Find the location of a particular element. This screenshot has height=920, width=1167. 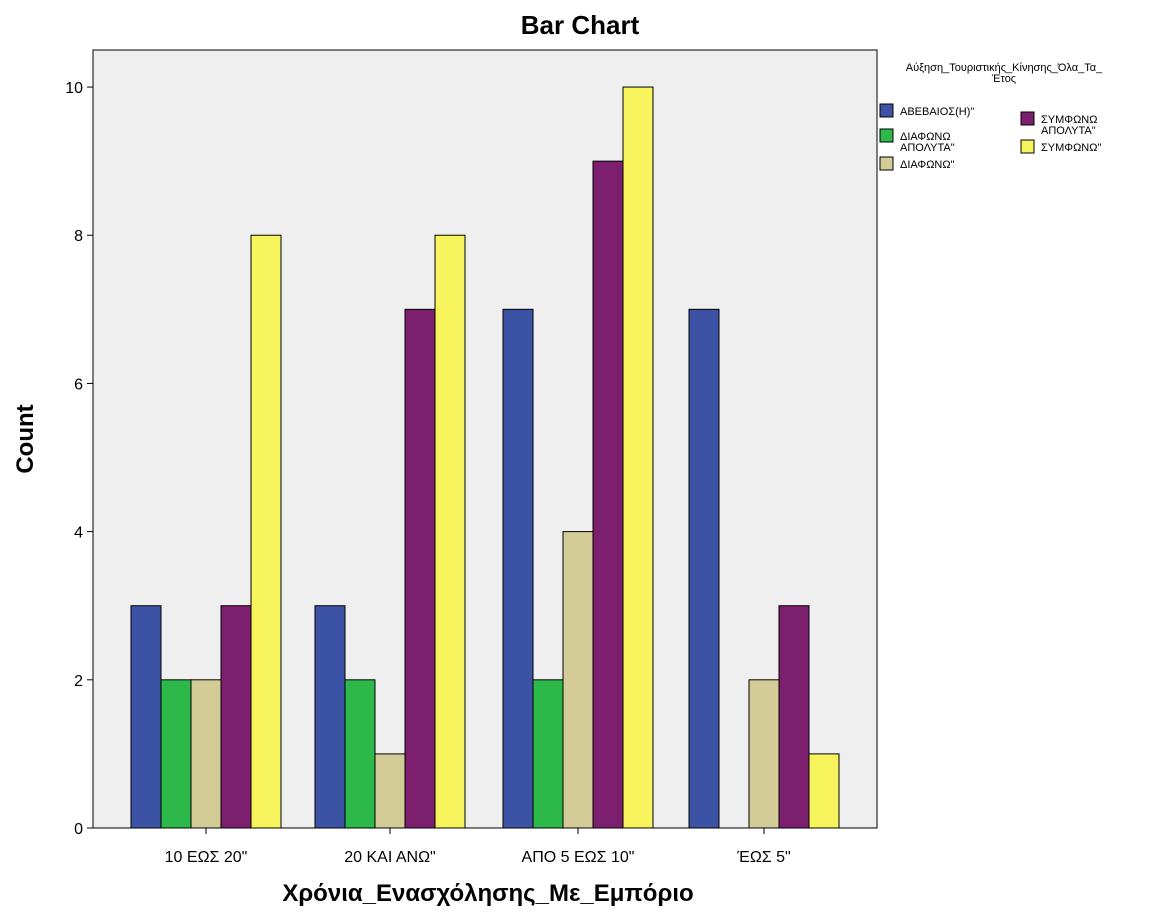

y-tick-label: 0 is located at coordinates (78, 829).